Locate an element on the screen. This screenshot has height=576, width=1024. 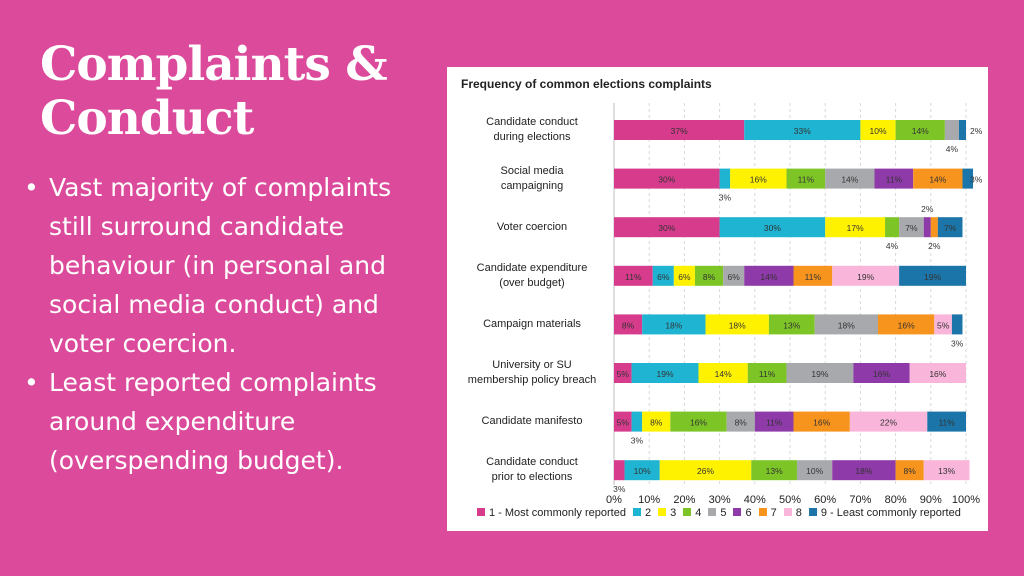
bullet-line: Least reported complaints is located at coordinates (213, 382).